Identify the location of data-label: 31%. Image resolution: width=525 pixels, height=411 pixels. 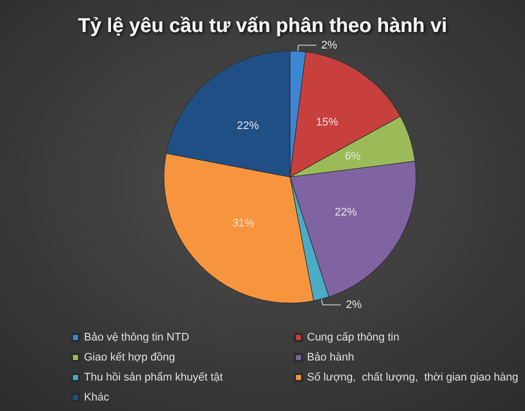
(243, 224).